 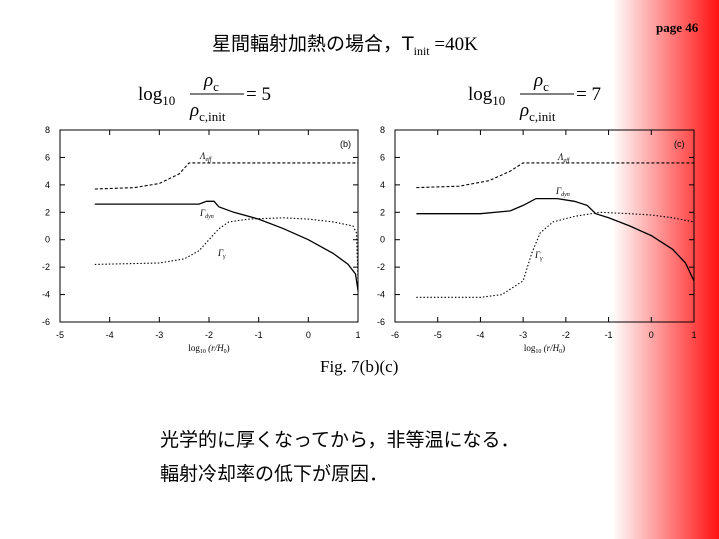 I want to click on page-number: page 46, so click(x=677, y=27).